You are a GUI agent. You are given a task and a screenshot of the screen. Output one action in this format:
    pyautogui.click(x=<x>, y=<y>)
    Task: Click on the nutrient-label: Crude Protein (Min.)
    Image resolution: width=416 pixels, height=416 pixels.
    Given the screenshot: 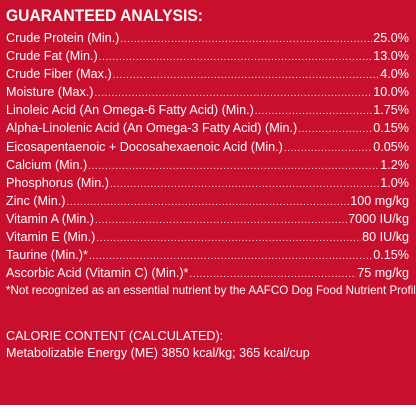 What is the action you would take?
    pyautogui.click(x=63, y=38)
    